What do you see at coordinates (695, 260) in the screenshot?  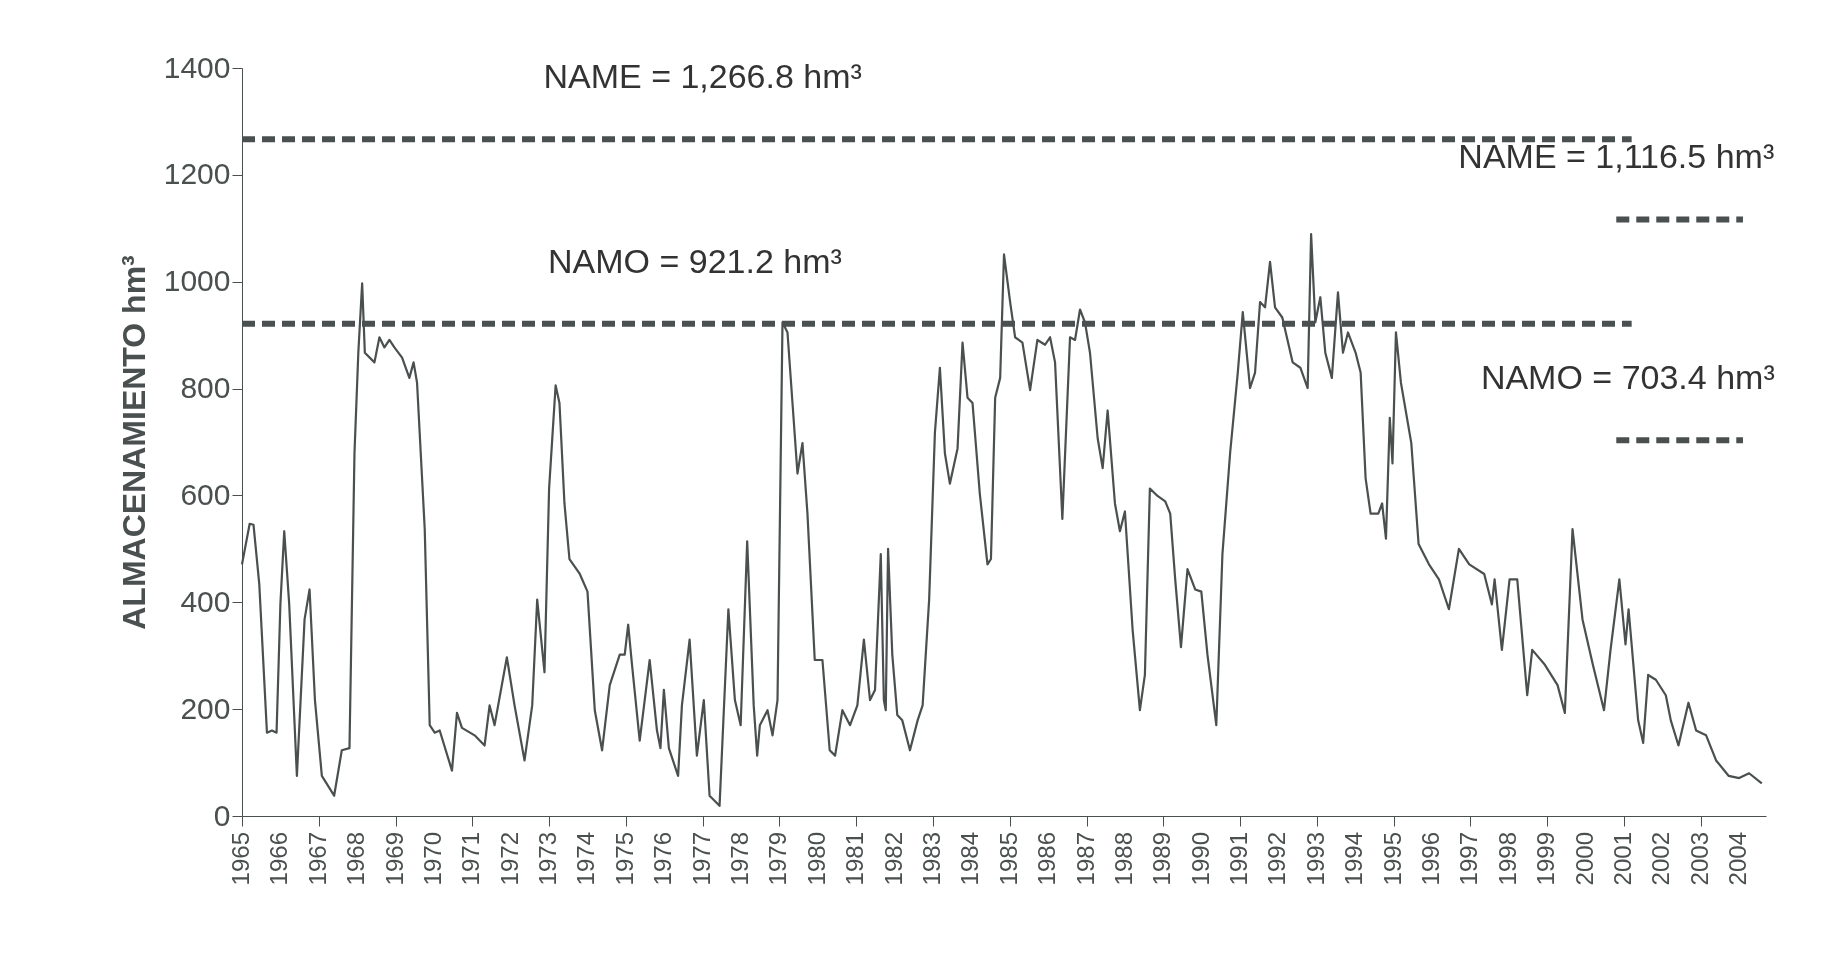 I see `annotation: NAMO = 921.2 hm³` at bounding box center [695, 260].